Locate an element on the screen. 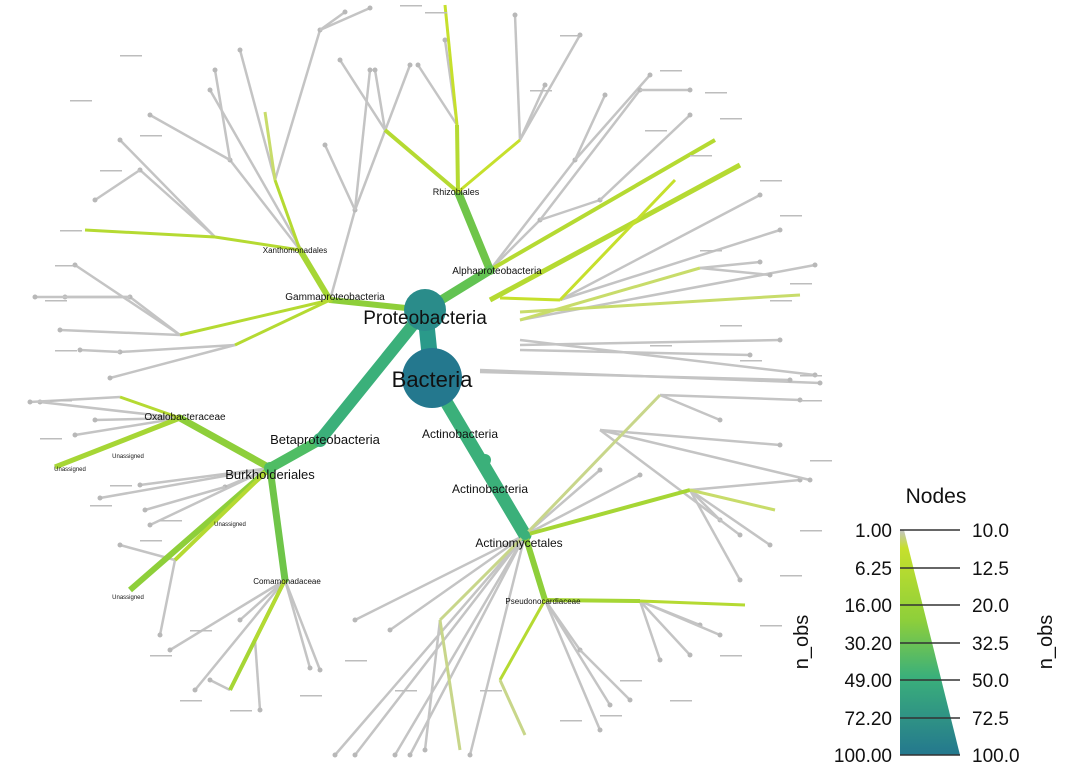  edge-actino-pseudonocardiaceae is located at coordinates (535, 567).